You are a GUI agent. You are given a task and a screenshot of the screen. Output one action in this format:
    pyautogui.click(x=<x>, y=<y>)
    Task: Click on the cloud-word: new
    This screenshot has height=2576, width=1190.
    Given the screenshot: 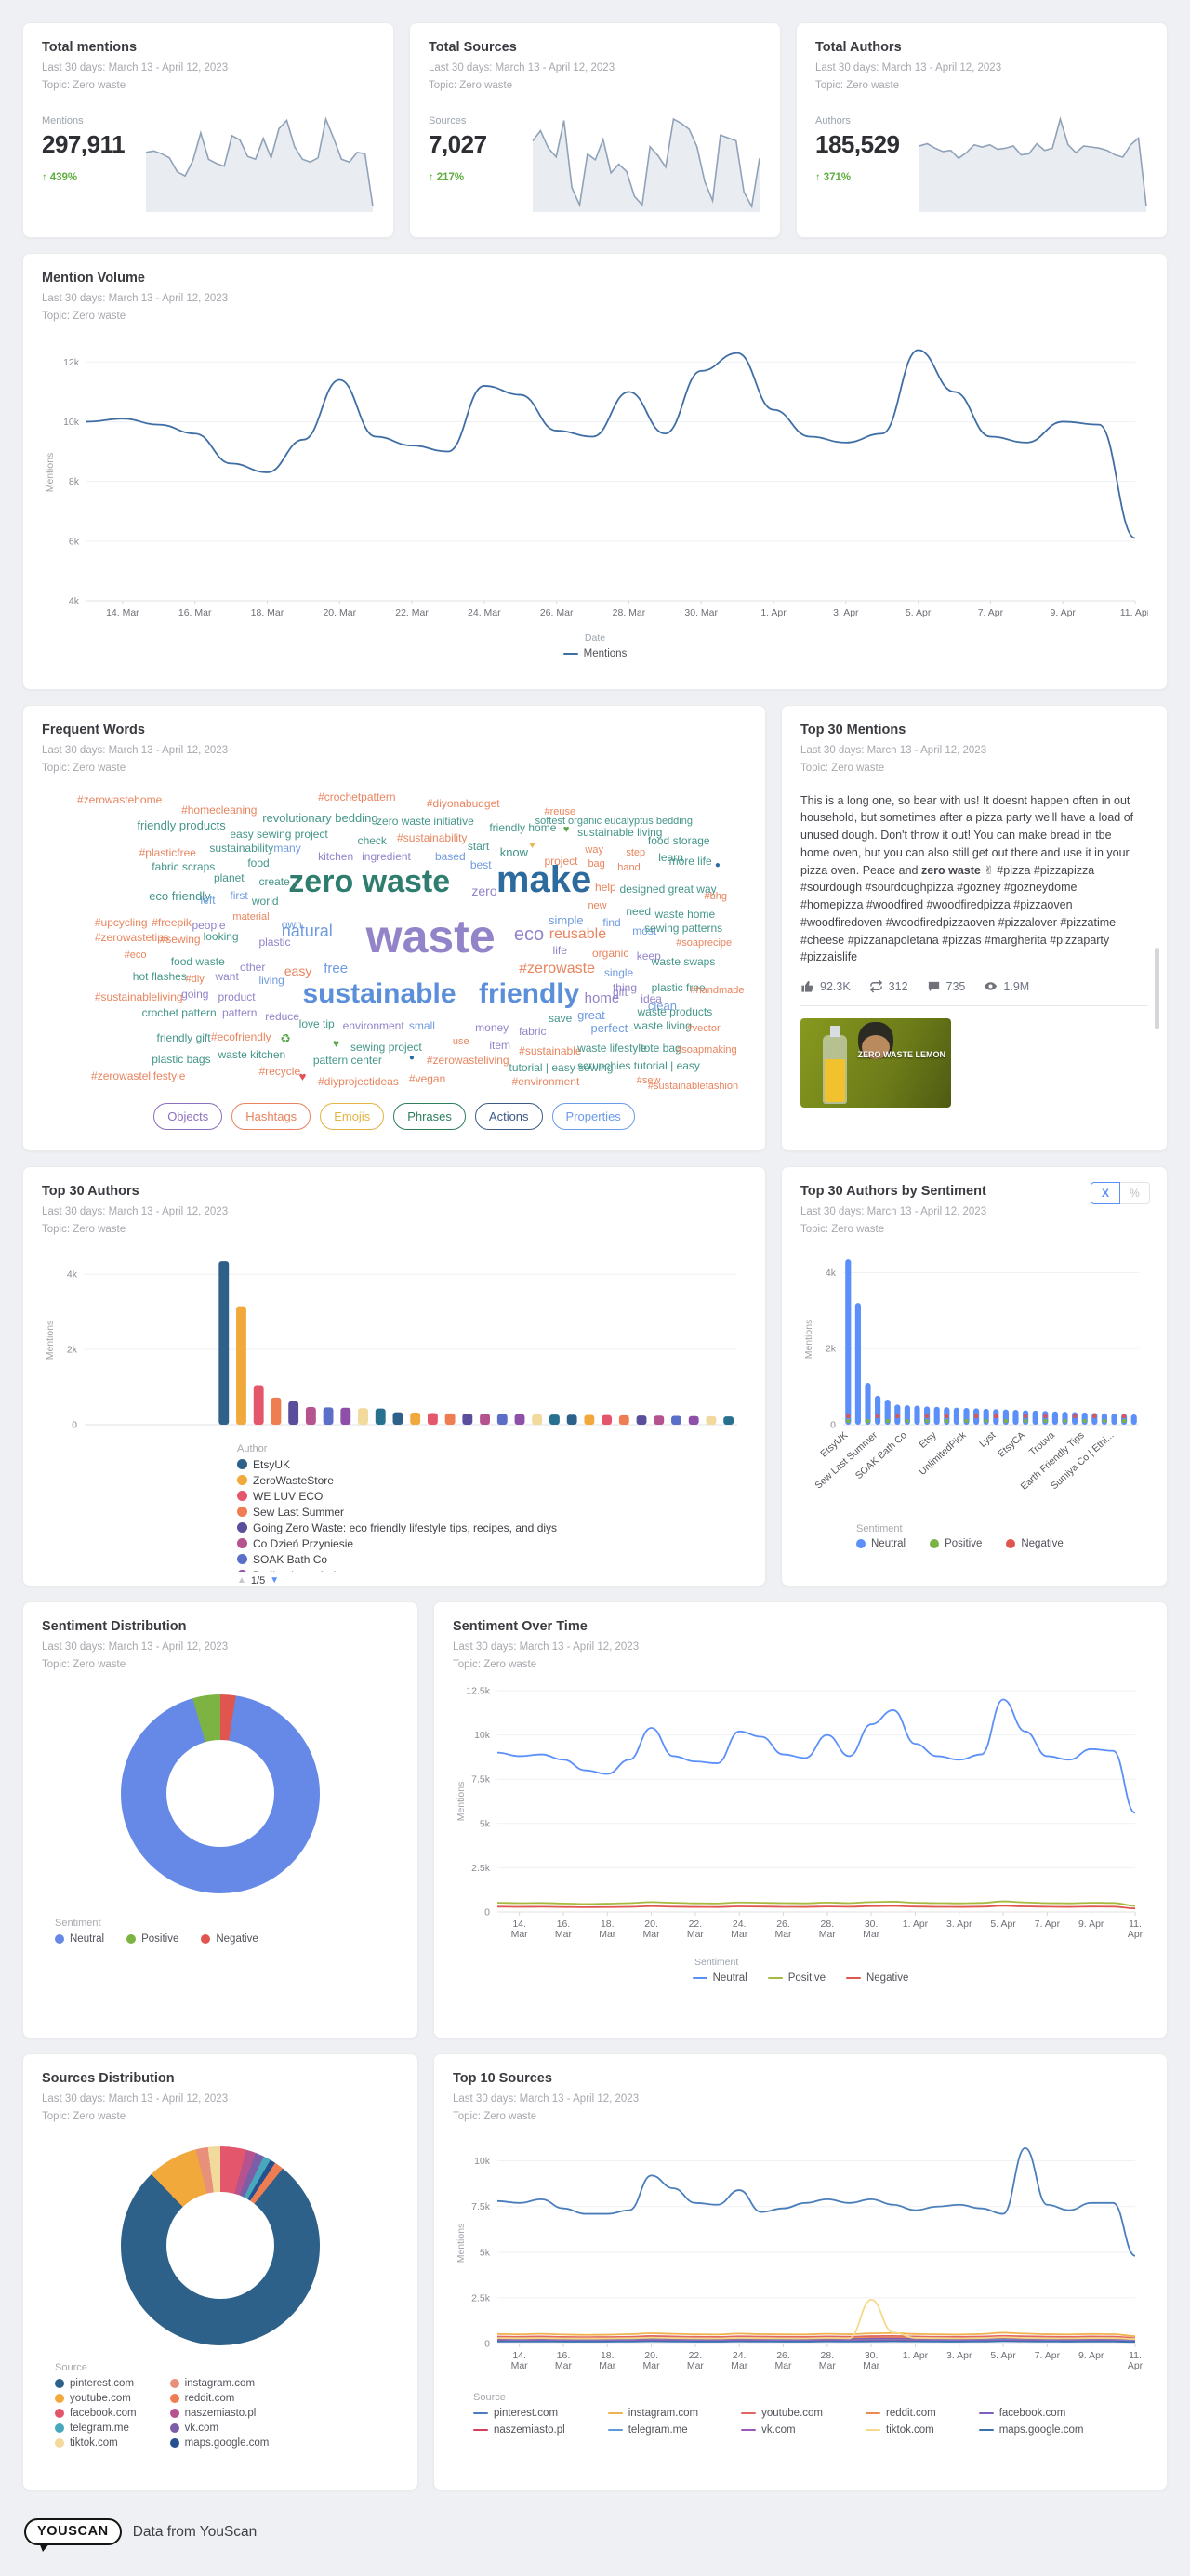 What is the action you would take?
    pyautogui.click(x=597, y=905)
    